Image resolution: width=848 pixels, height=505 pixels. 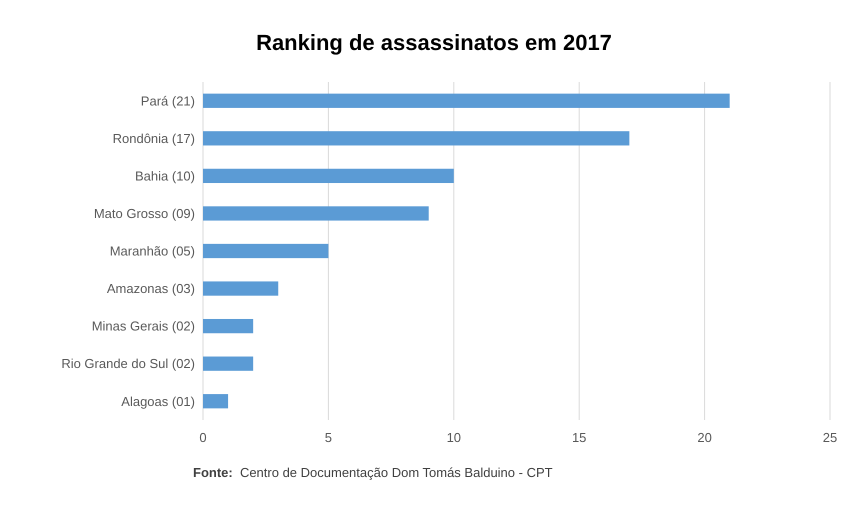 I want to click on y-tick-label: Pará (21), so click(x=167, y=100).